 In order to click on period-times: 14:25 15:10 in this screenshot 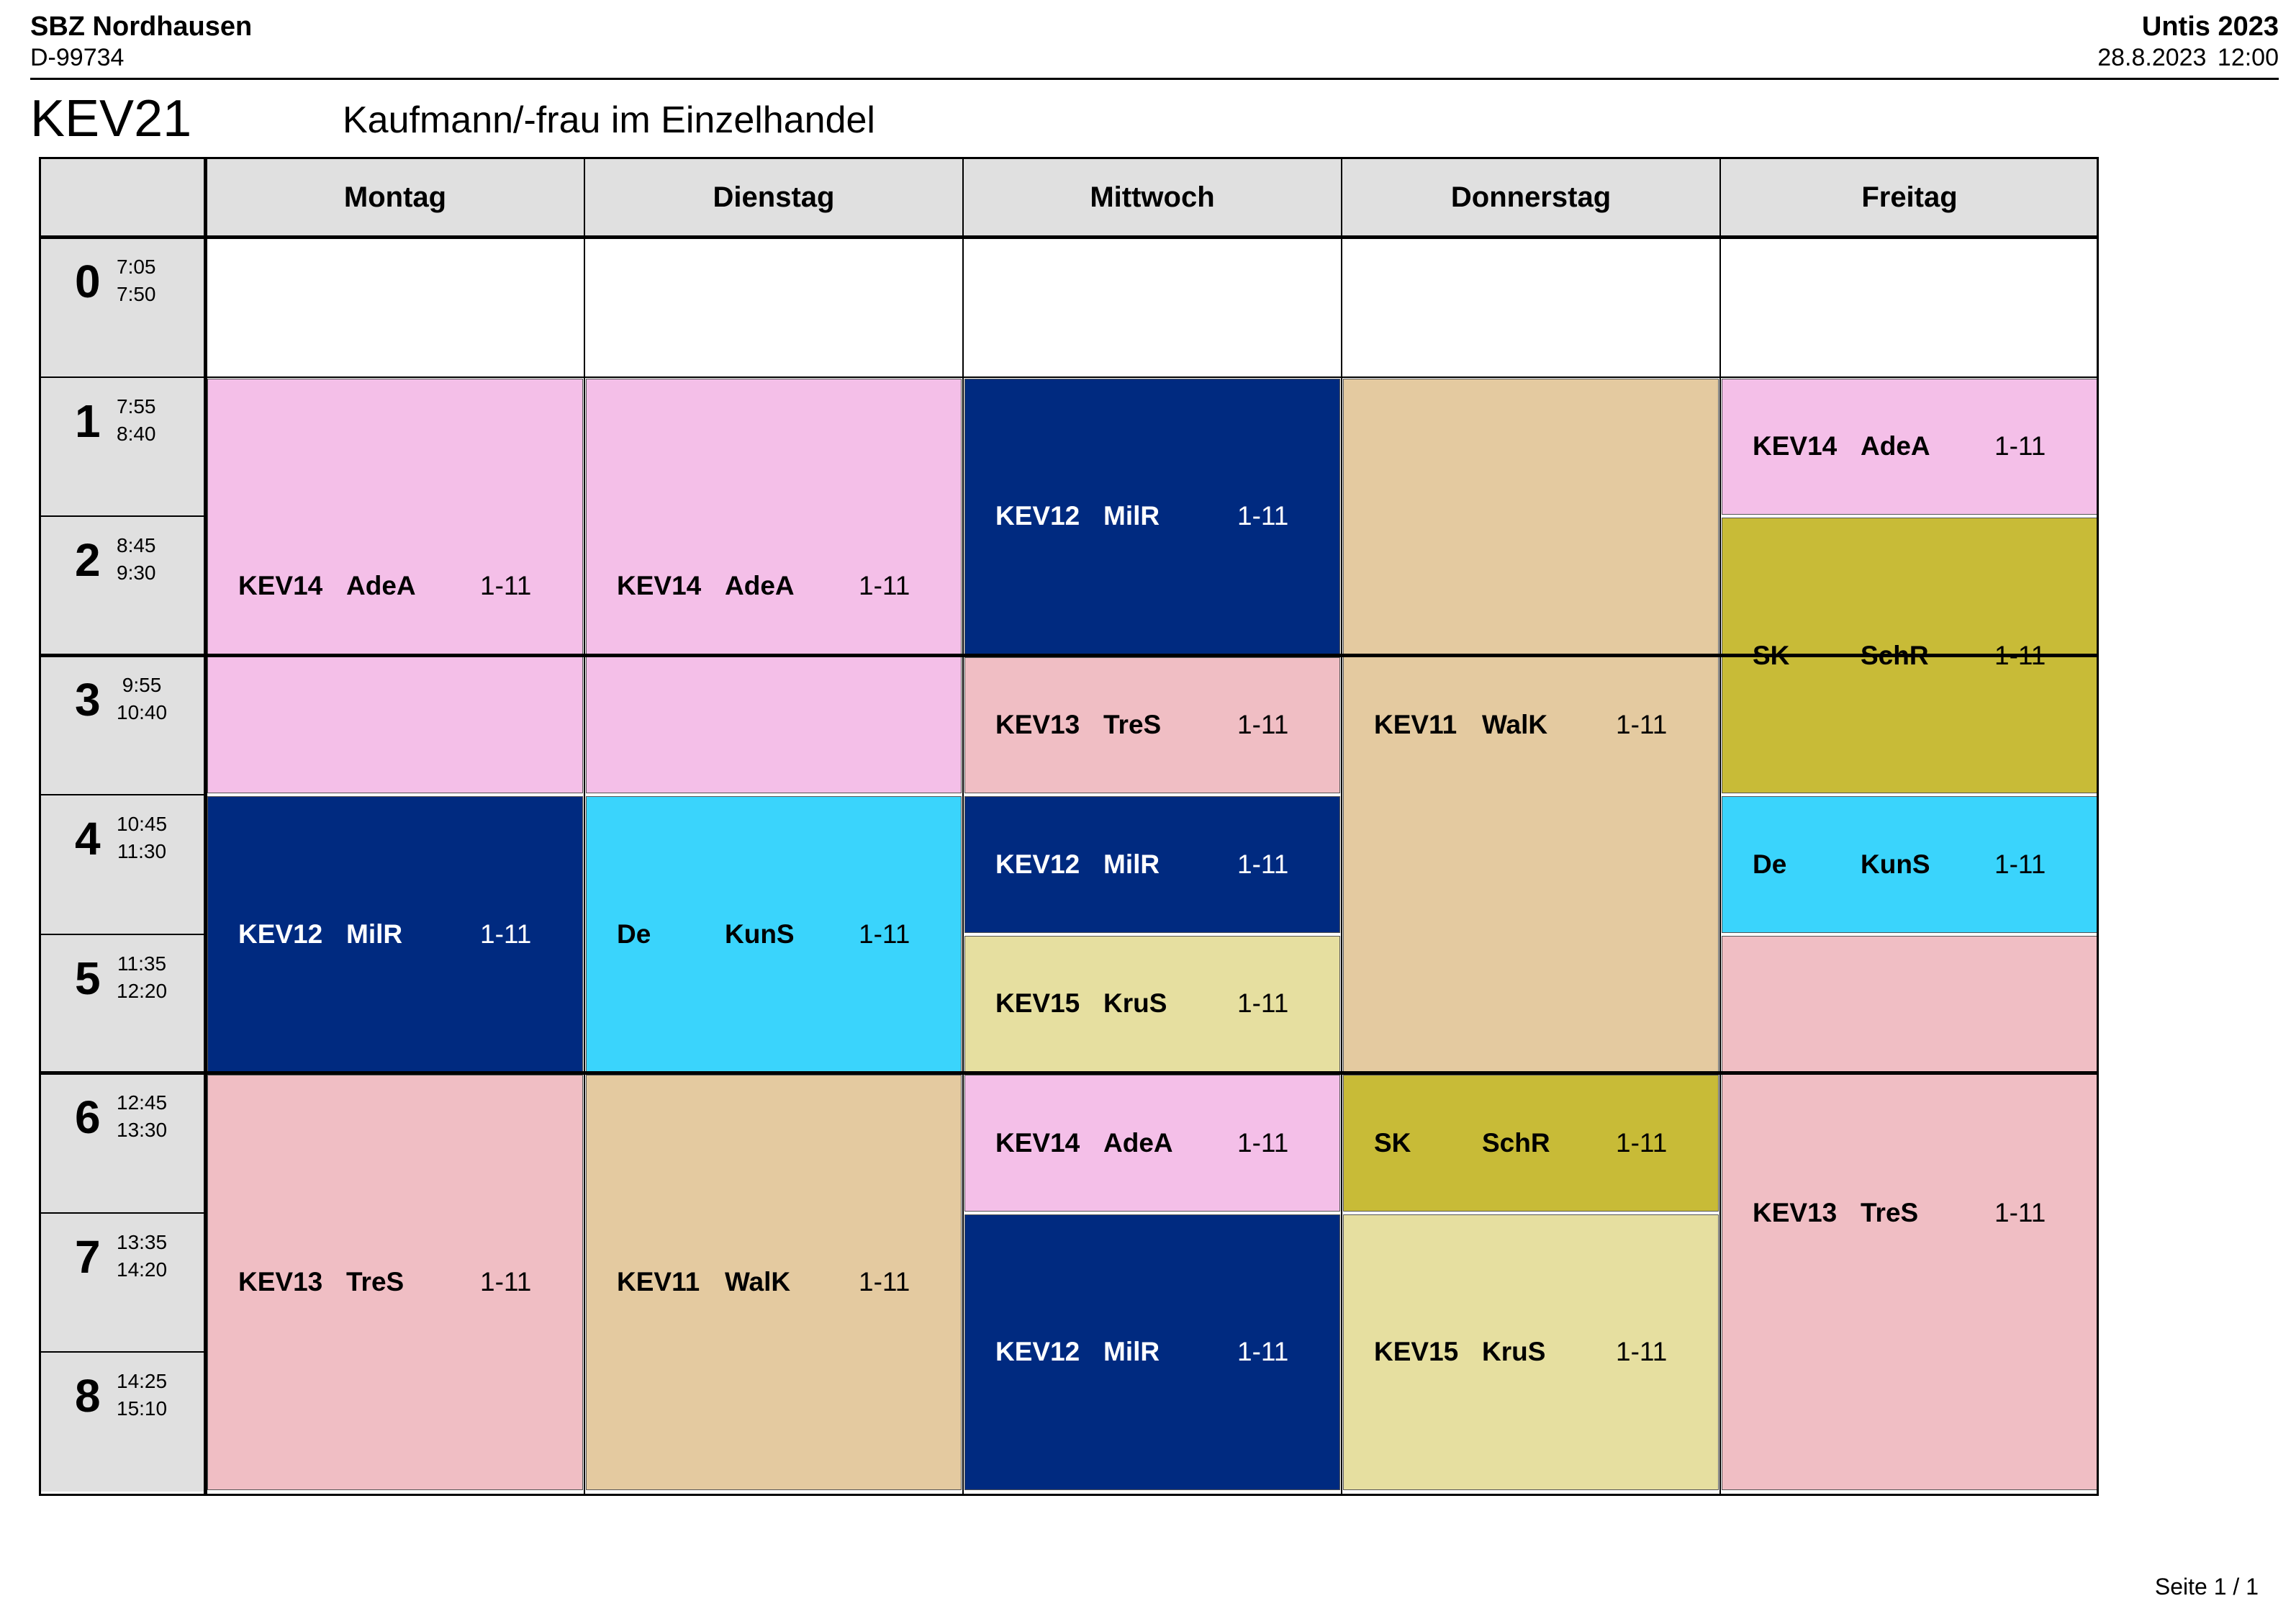, I will do `click(142, 1395)`.